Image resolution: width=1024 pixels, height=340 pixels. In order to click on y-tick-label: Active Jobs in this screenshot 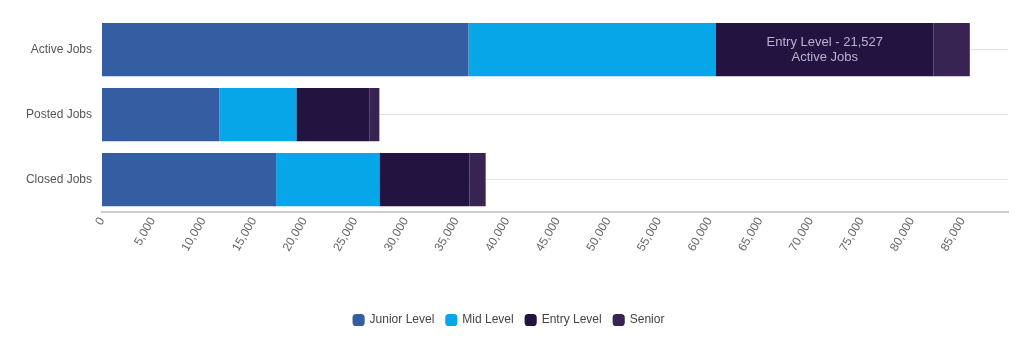, I will do `click(61, 48)`.